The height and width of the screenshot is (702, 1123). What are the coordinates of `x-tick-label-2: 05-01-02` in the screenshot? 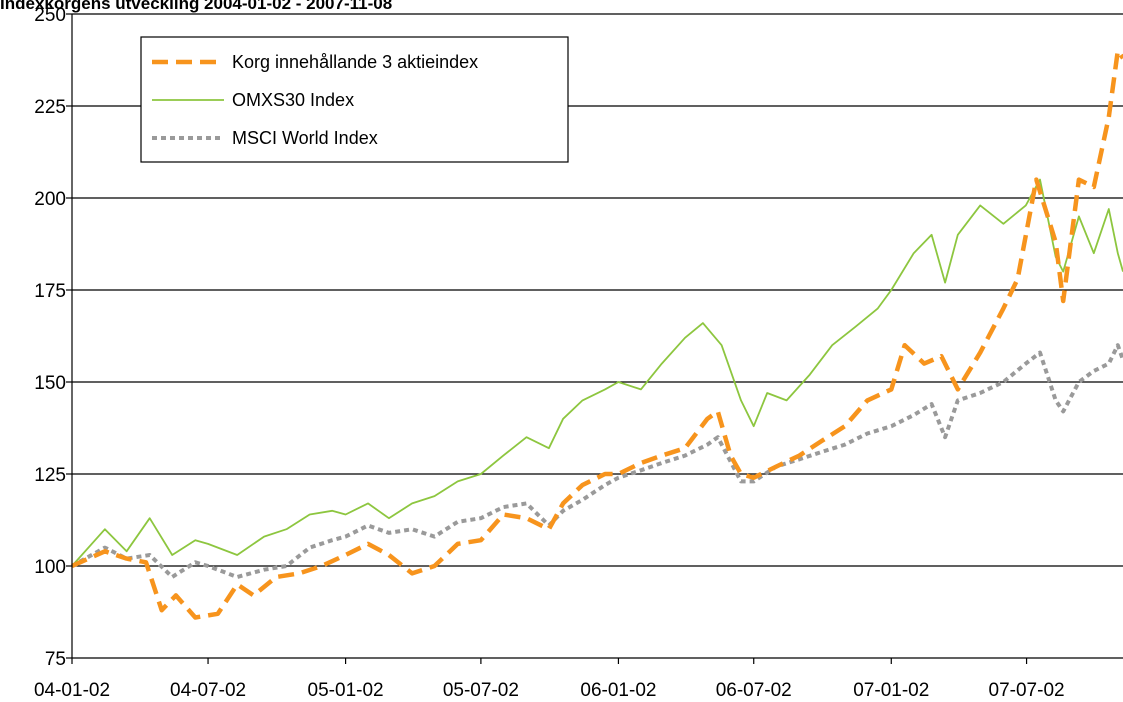 It's located at (346, 690).